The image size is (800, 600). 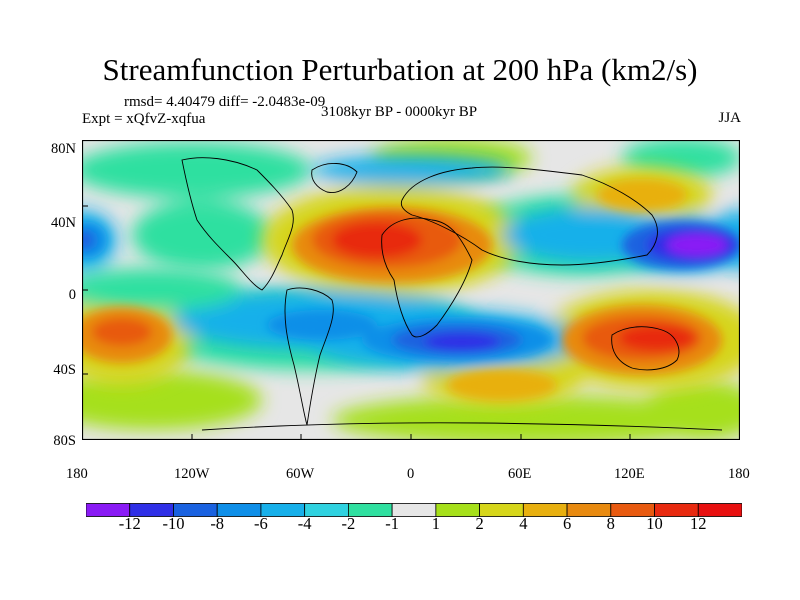 I want to click on colorbar-label: -2, so click(x=348, y=523).